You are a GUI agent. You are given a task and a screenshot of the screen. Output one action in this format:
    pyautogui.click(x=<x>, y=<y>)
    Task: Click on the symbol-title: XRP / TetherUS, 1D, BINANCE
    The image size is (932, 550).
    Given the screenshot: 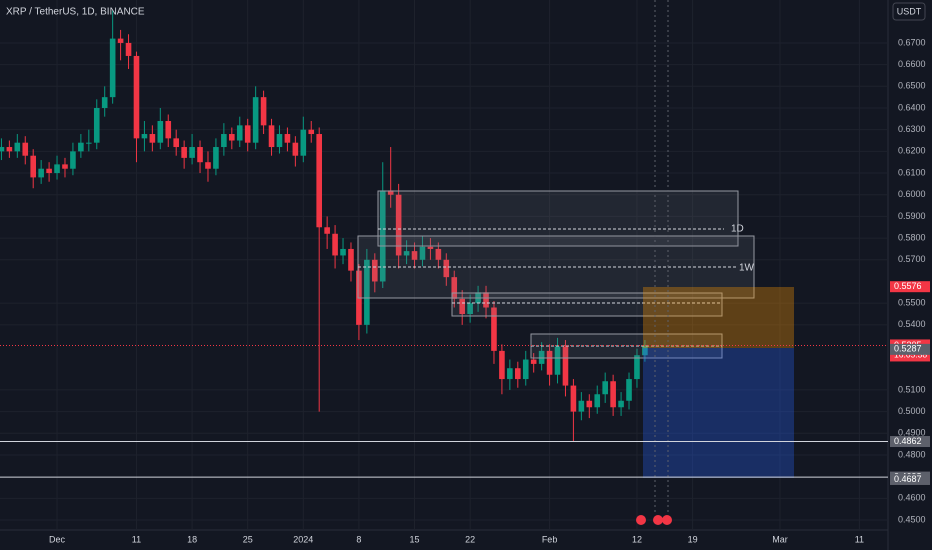 What is the action you would take?
    pyautogui.click(x=75, y=12)
    